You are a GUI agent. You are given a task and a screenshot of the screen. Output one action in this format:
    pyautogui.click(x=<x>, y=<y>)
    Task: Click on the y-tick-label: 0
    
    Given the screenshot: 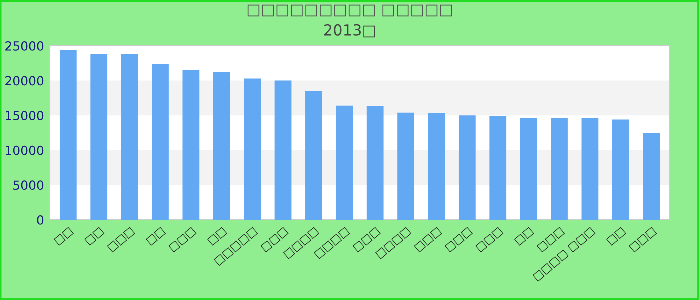 What is the action you would take?
    pyautogui.click(x=40, y=220)
    